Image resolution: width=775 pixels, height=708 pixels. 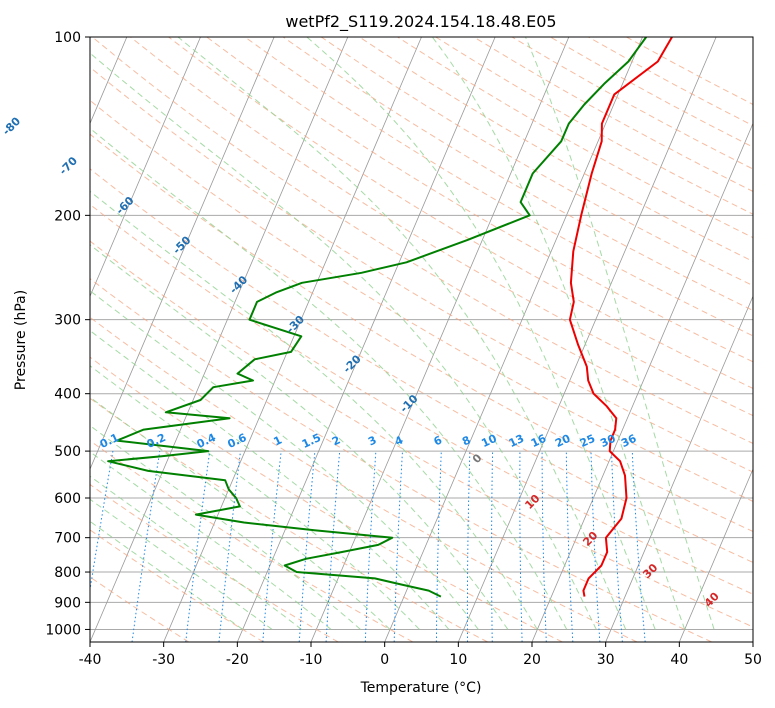 What do you see at coordinates (532, 660) in the screenshot?
I see `x-tick-label: 20` at bounding box center [532, 660].